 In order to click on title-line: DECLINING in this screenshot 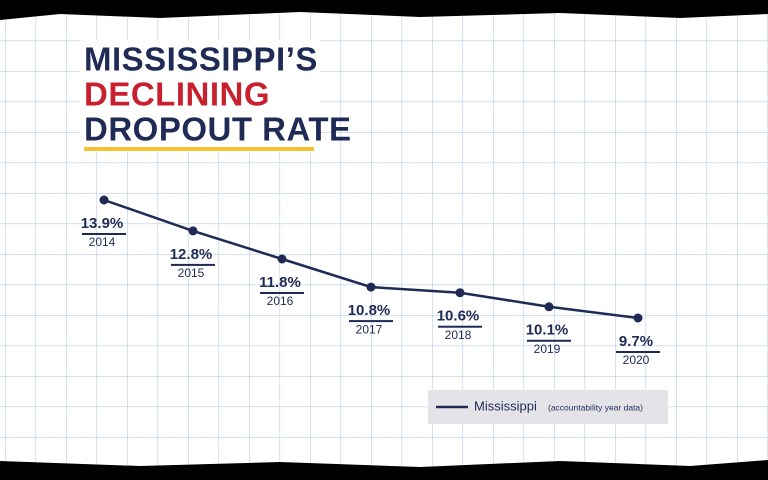, I will do `click(177, 94)`.